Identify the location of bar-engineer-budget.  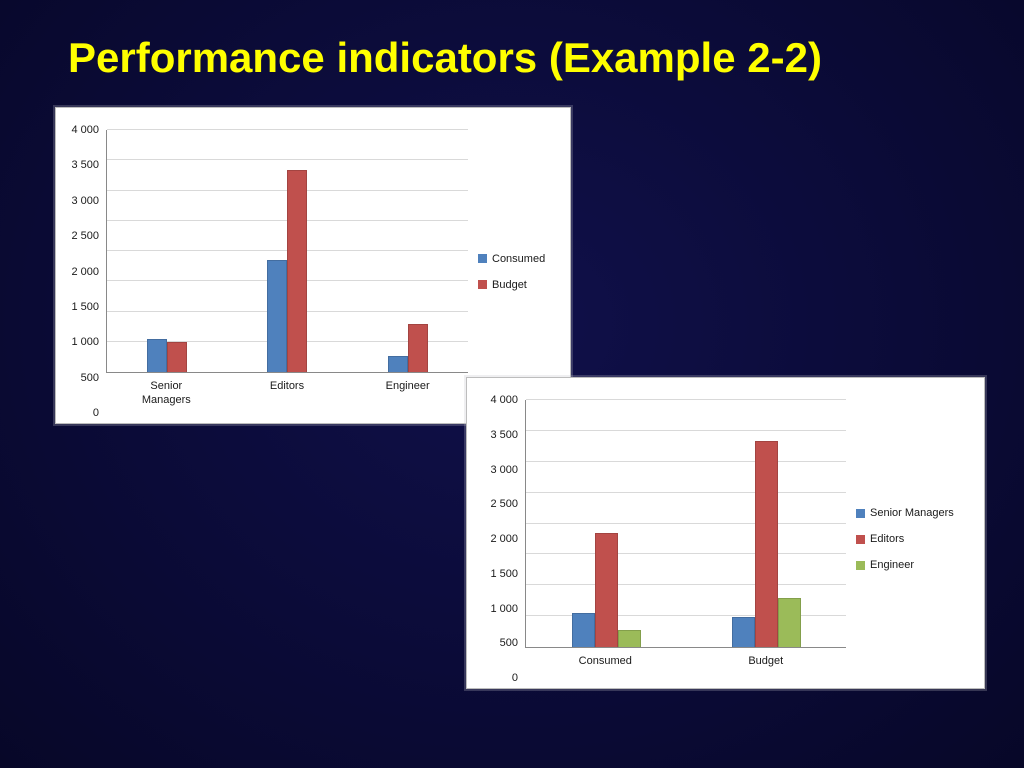
(789, 622).